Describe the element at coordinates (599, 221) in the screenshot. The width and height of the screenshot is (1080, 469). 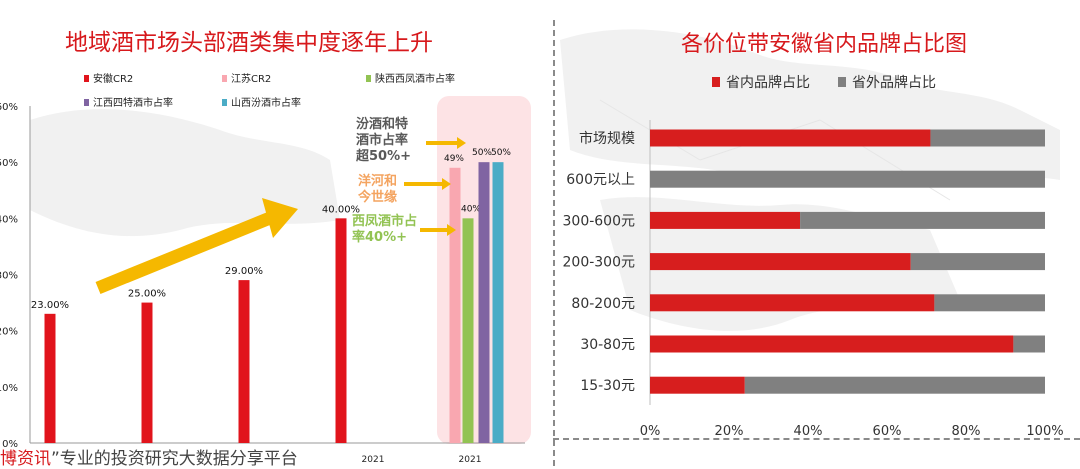
I see `category-label: 300-600元` at that location.